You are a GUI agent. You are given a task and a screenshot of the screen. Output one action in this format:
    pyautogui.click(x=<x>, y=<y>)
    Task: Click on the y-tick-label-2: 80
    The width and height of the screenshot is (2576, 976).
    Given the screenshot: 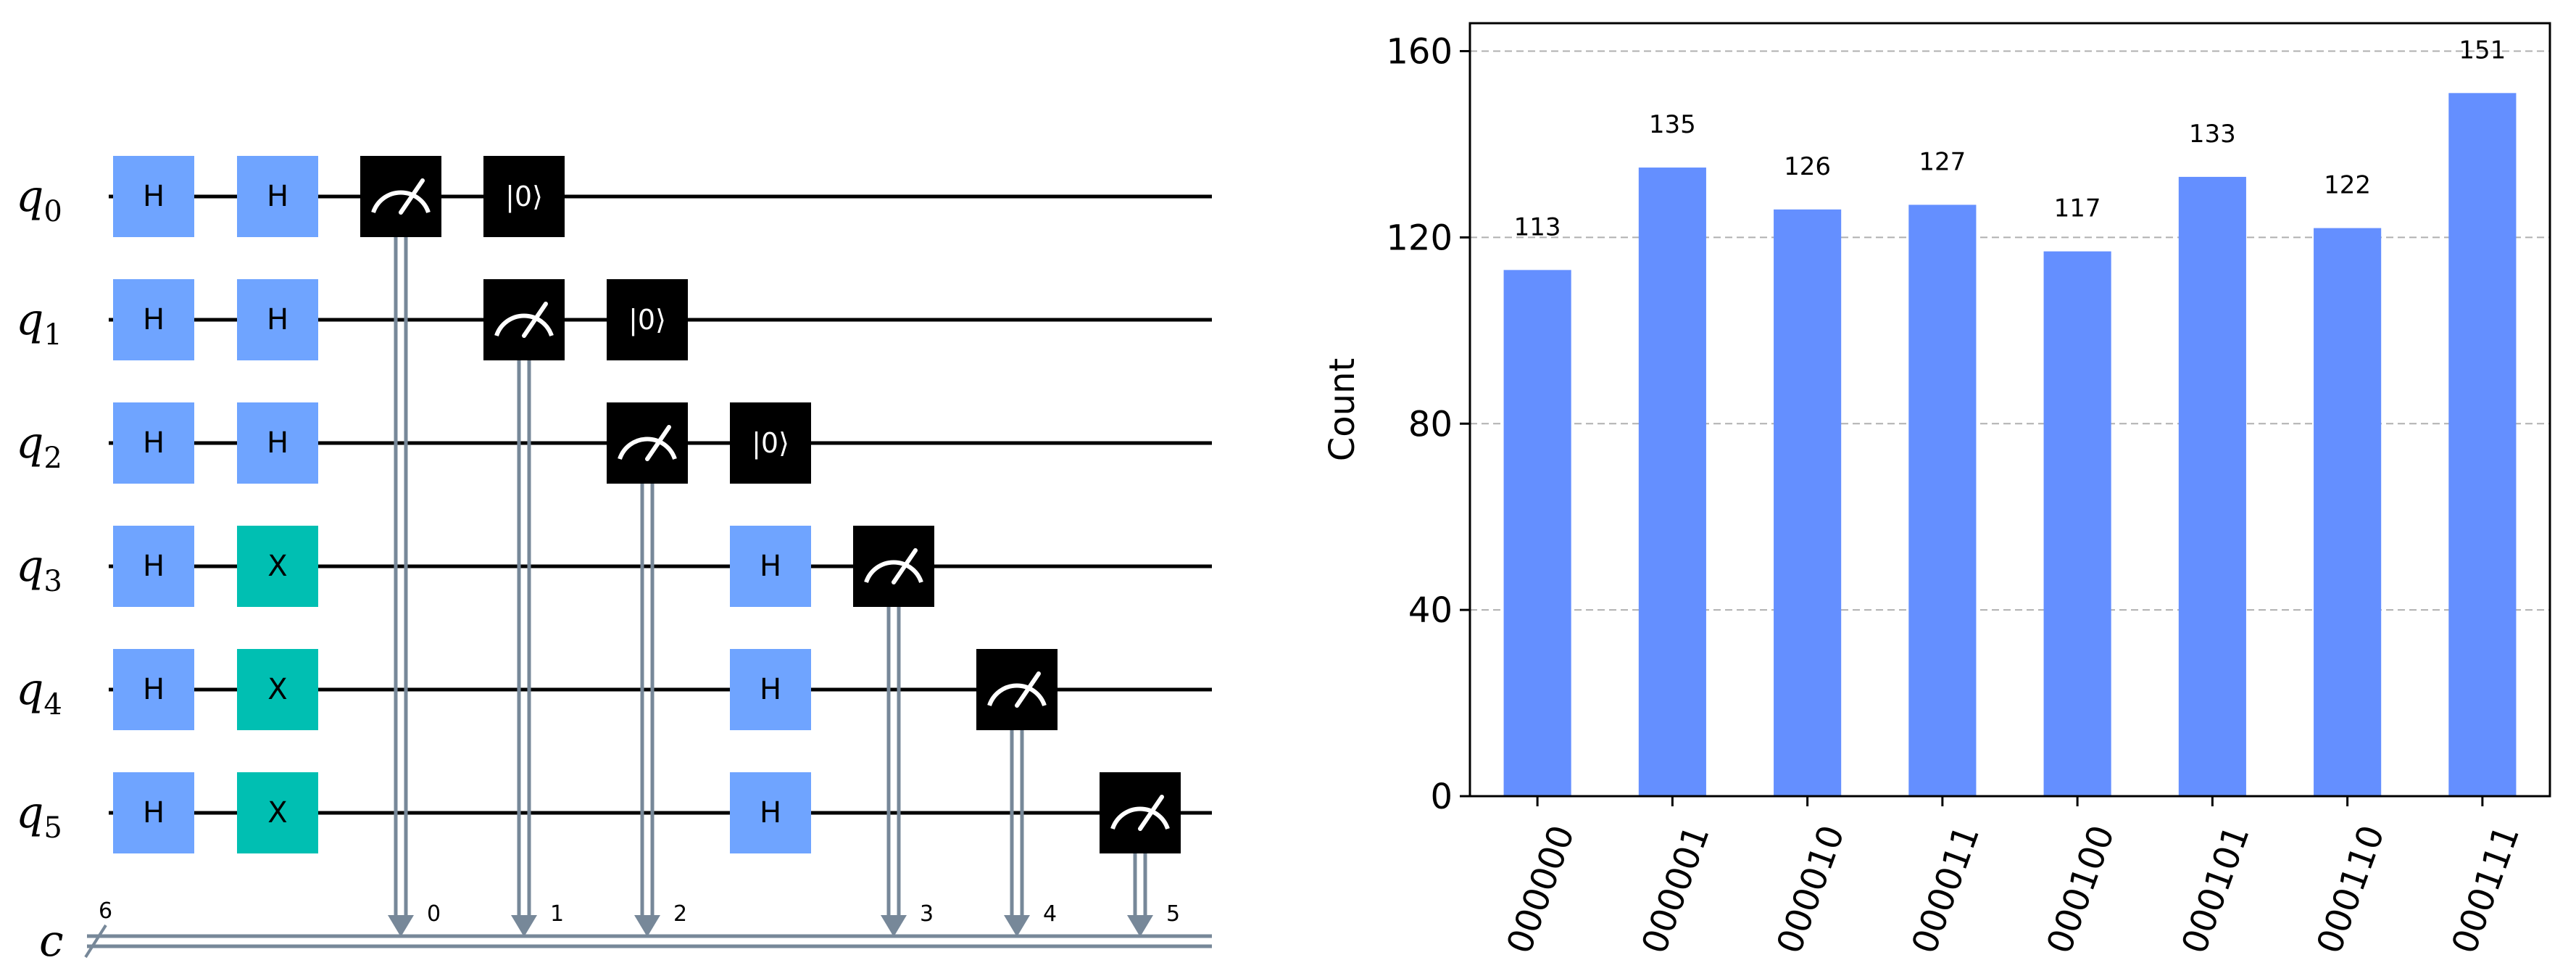 What is the action you would take?
    pyautogui.click(x=1430, y=424)
    